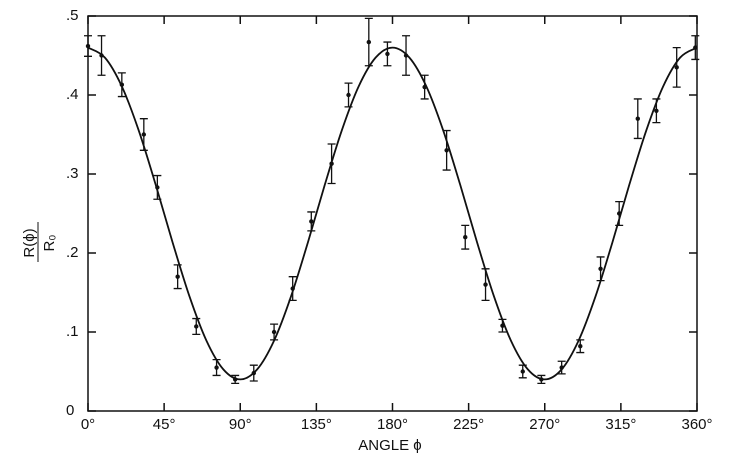 This screenshot has height=475, width=756. Describe the element at coordinates (392, 424) in the screenshot. I see `x-tick-label: 180°` at that location.